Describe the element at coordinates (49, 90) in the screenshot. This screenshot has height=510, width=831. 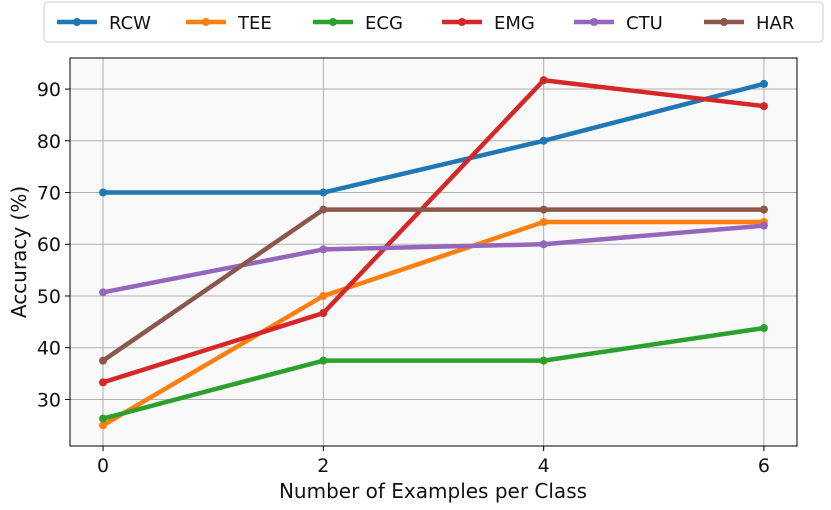
I see `y-tick-label: 90` at that location.